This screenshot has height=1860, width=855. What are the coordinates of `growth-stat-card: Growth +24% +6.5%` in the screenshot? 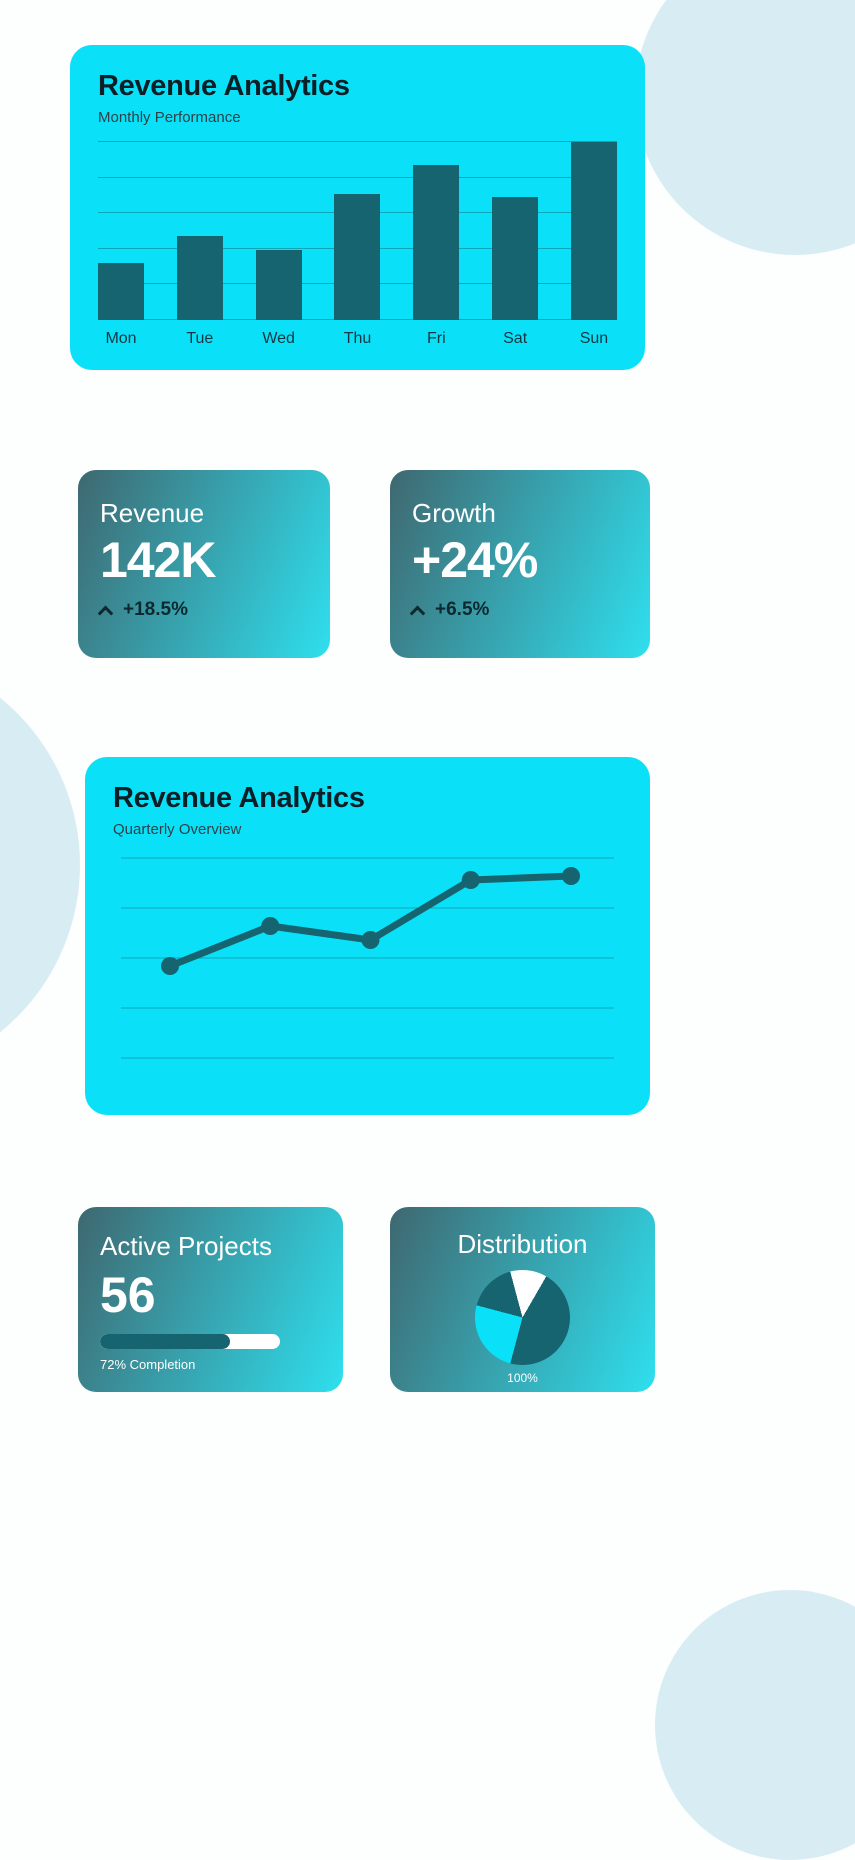 It's located at (520, 564).